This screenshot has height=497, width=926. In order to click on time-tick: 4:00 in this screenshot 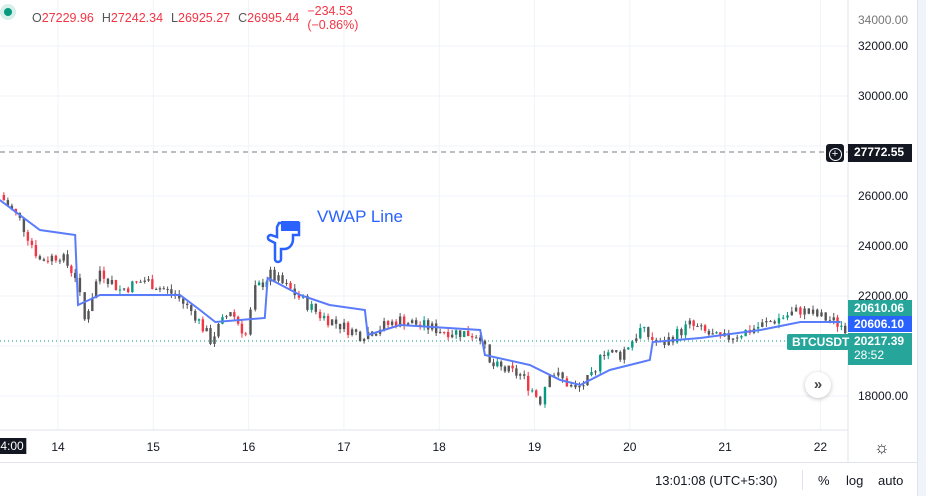, I will do `click(13, 446)`.